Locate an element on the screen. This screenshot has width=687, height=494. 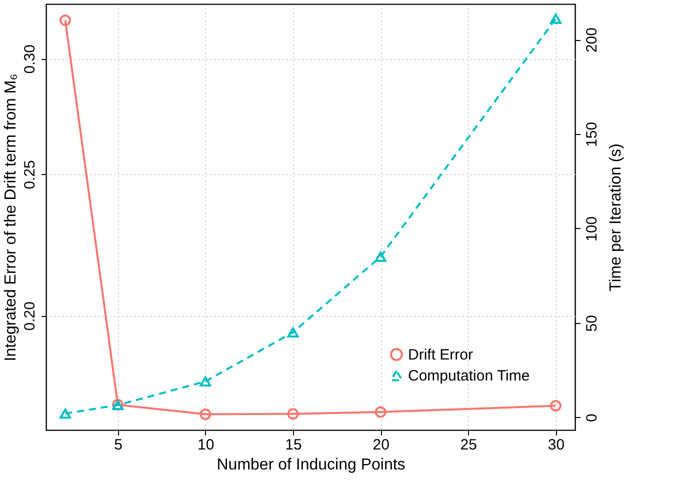
y2-tick-label: 0 is located at coordinates (592, 418).